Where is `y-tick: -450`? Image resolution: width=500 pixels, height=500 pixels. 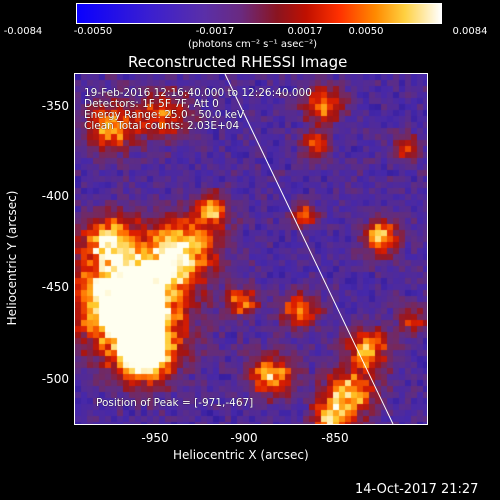 y-tick: -450 is located at coordinates (55, 287).